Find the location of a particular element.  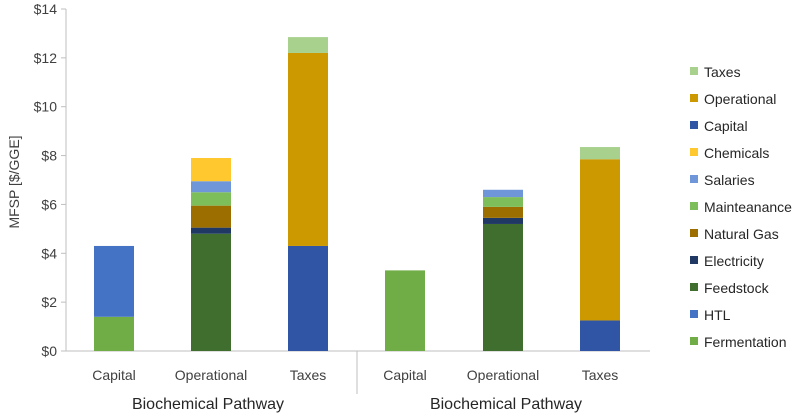

y-tick-label: $4 is located at coordinates (49, 253).